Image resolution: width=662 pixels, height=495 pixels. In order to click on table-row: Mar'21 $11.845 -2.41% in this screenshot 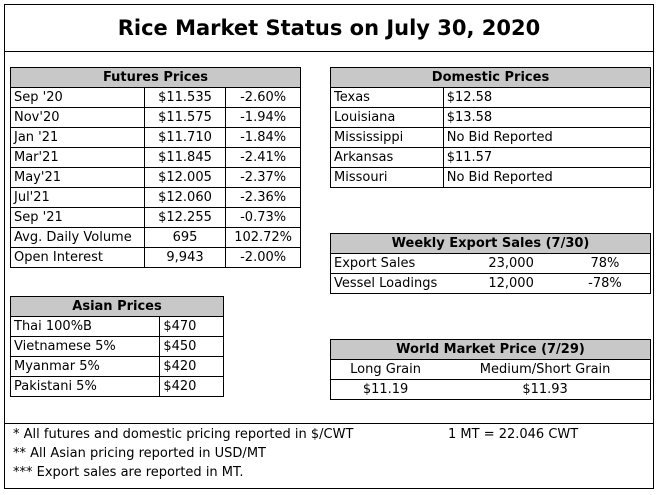, I will do `click(155, 157)`.